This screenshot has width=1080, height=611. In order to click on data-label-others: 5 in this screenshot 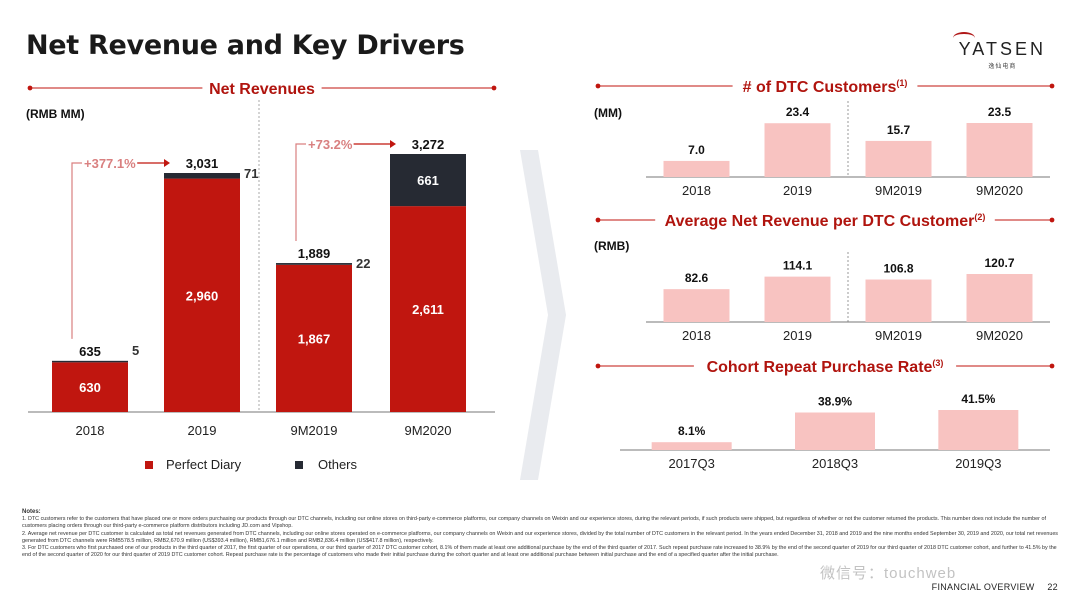, I will do `click(135, 350)`.